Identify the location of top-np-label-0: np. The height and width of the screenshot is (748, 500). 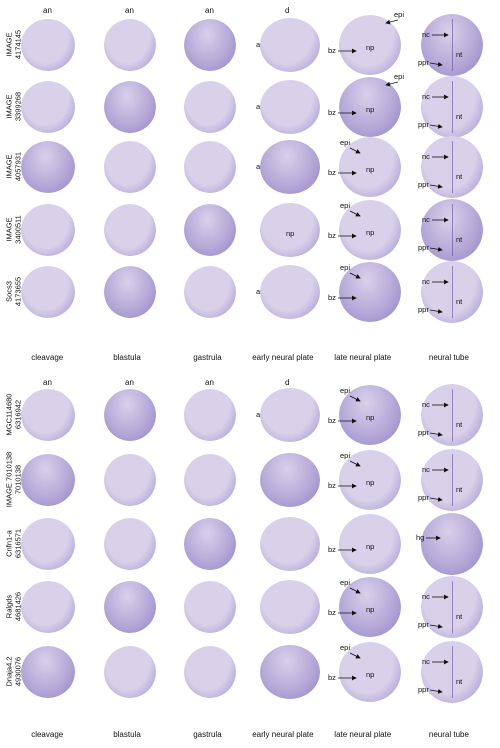
(370, 47).